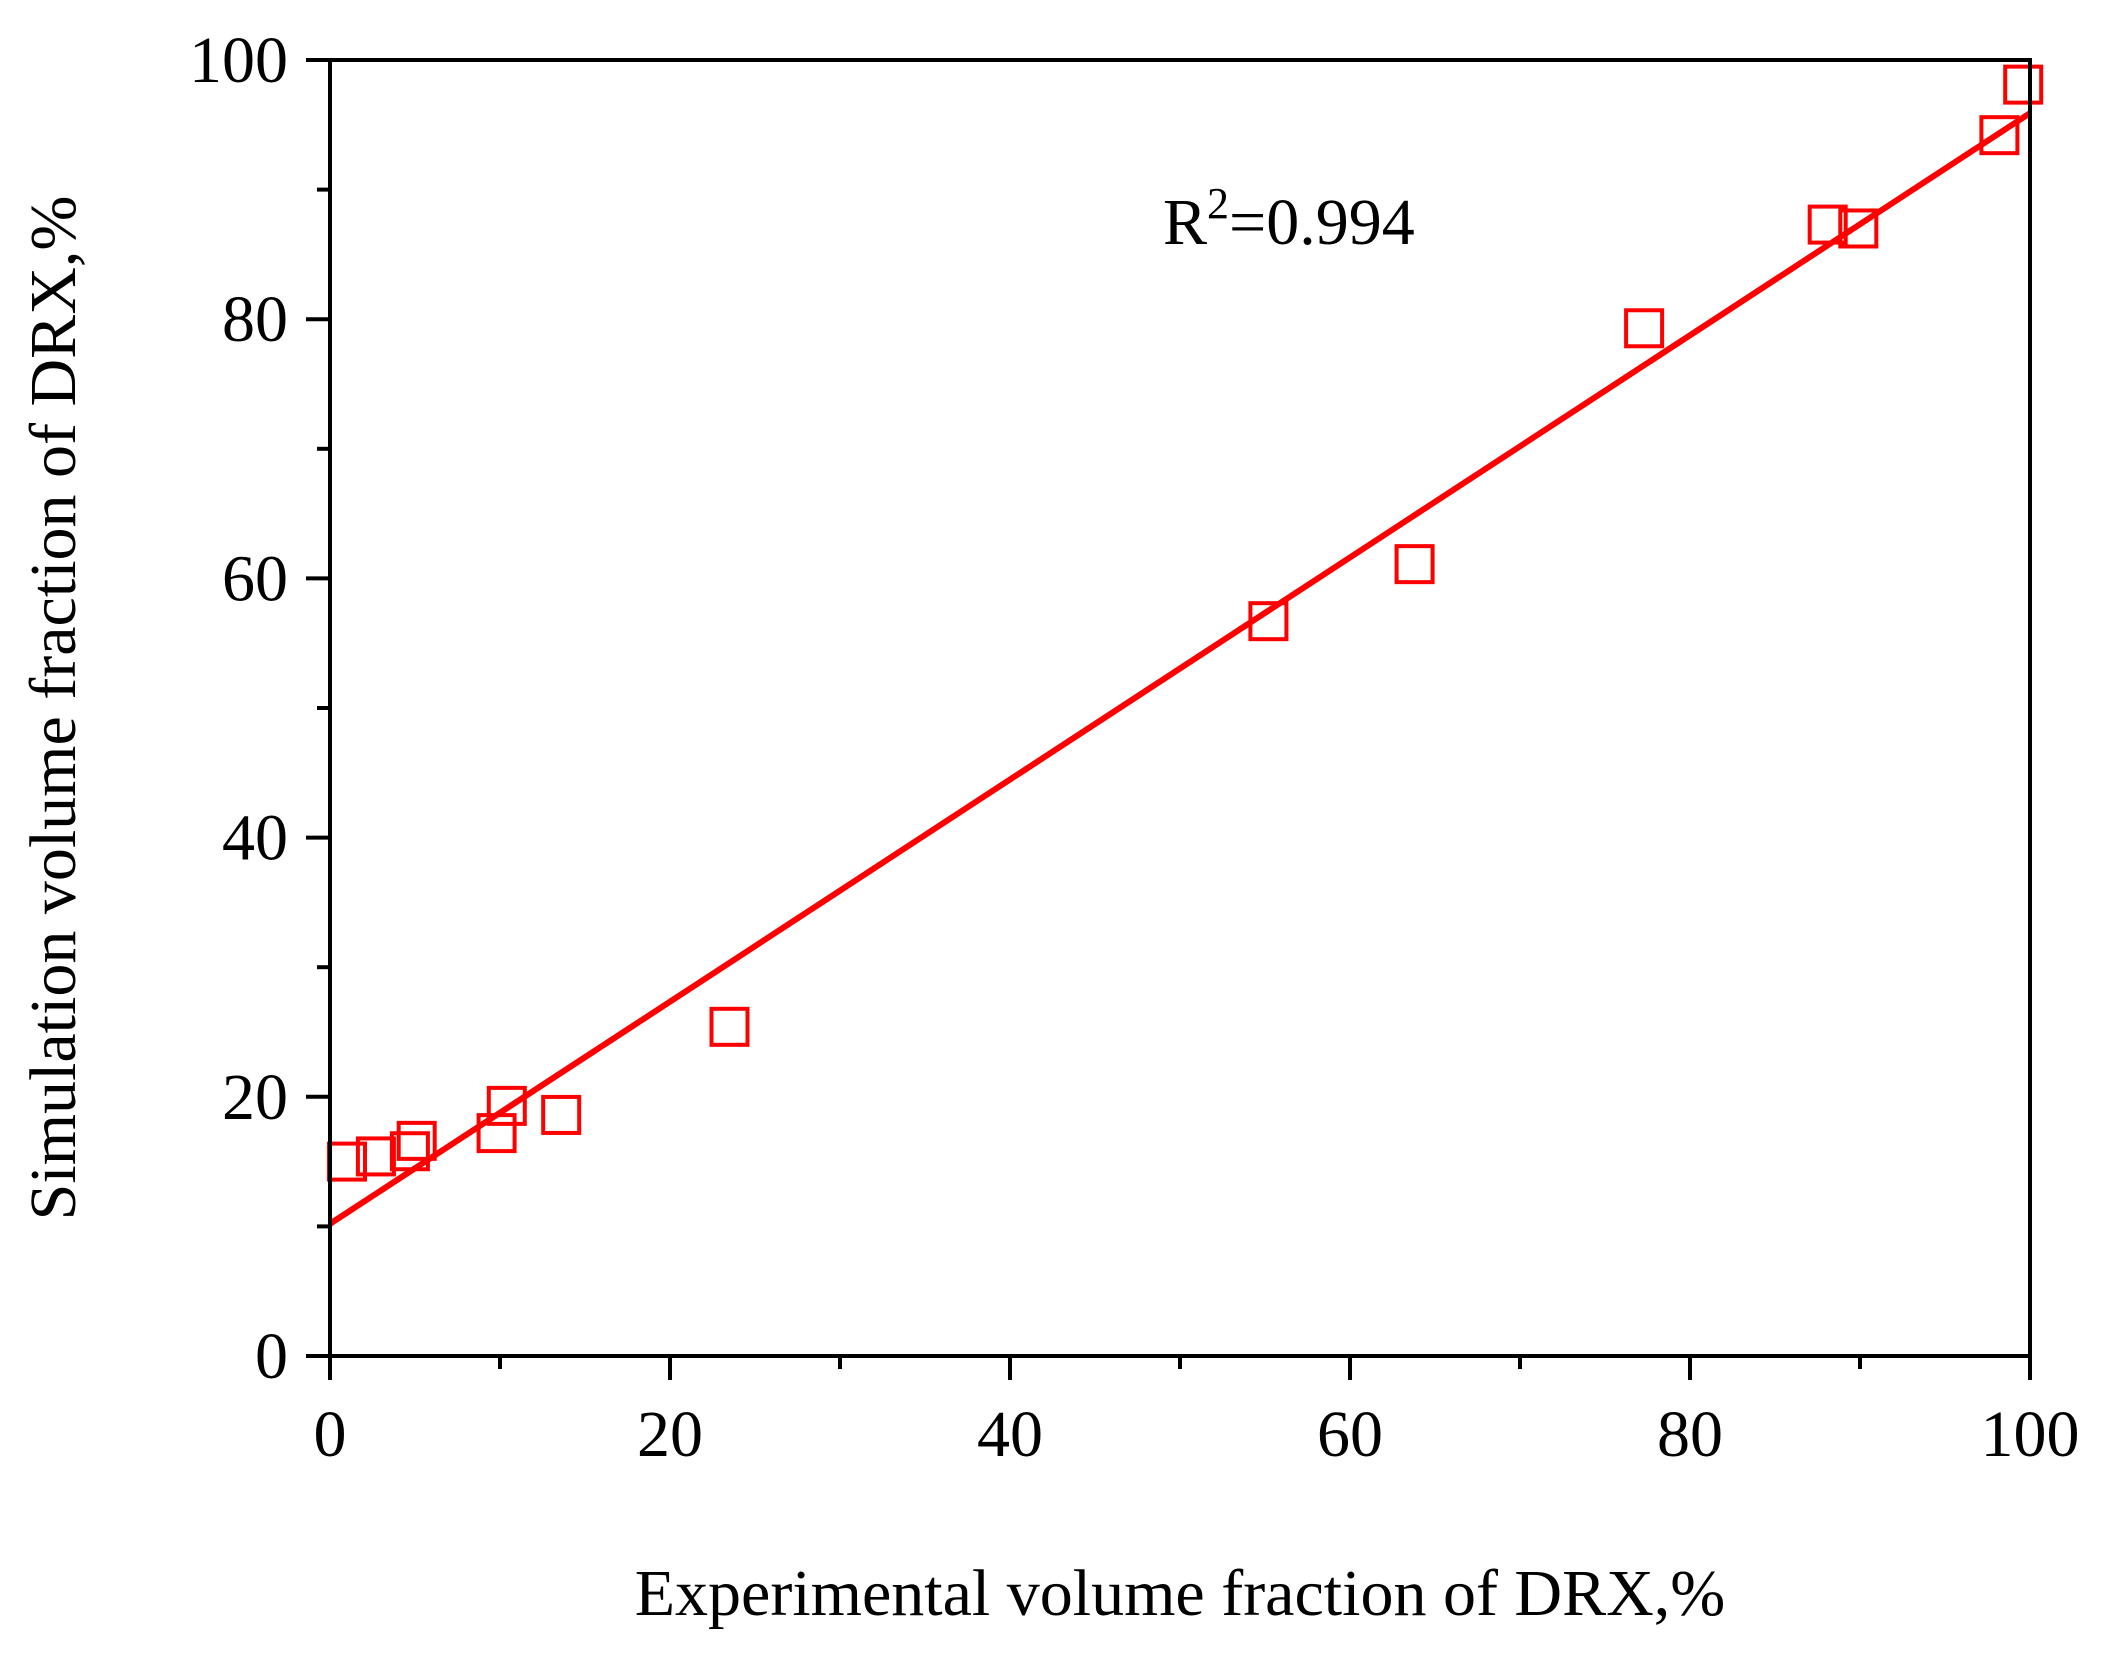  I want to click on y-axis-ticks: 0 20 40 60 80 100, so click(259, 708).